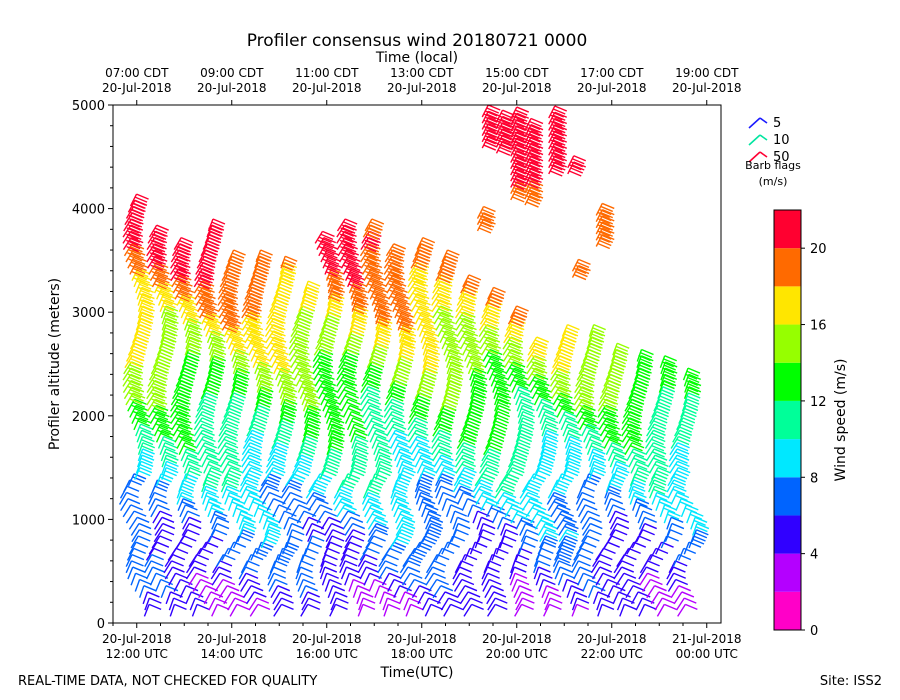 The height and width of the screenshot is (700, 900). Describe the element at coordinates (232, 654) in the screenshot. I see `x-tick-time: 14:00 UTC` at that location.